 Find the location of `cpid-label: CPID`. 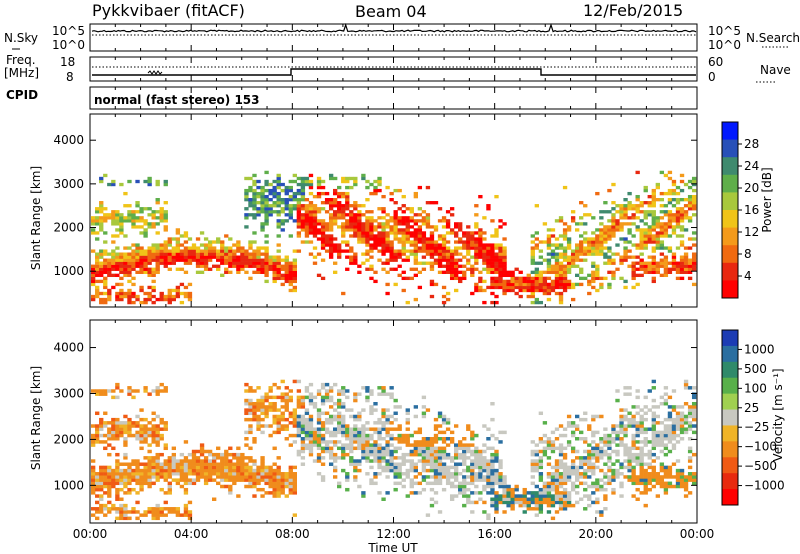

cpid-label: CPID is located at coordinates (22, 95).